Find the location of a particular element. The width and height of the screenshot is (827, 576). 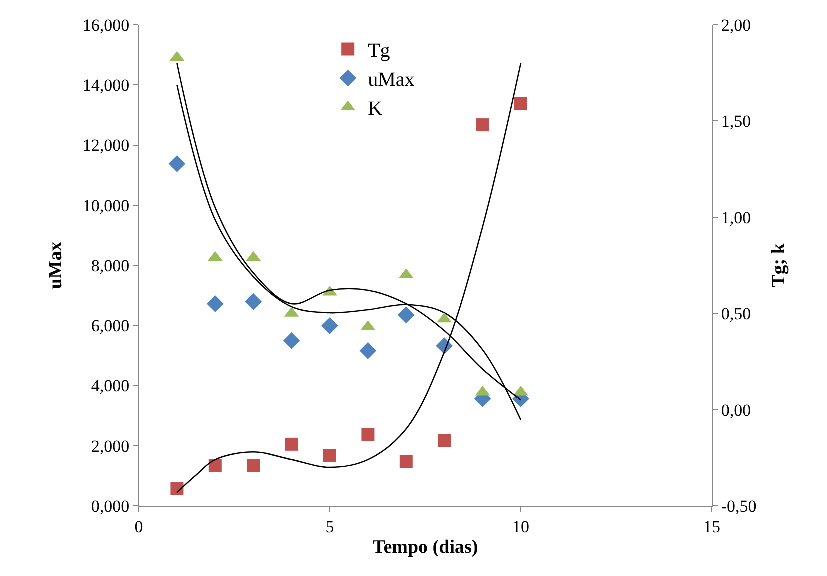

y-tick-label: 16,000 is located at coordinates (106, 25).